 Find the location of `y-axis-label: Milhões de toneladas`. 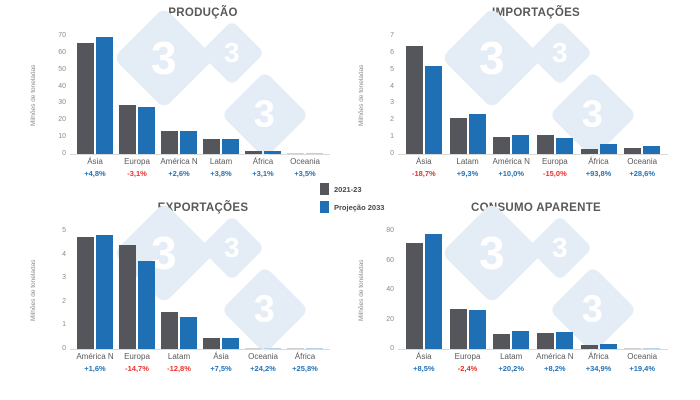

y-axis-label: Milhões de toneladas is located at coordinates (33, 290).